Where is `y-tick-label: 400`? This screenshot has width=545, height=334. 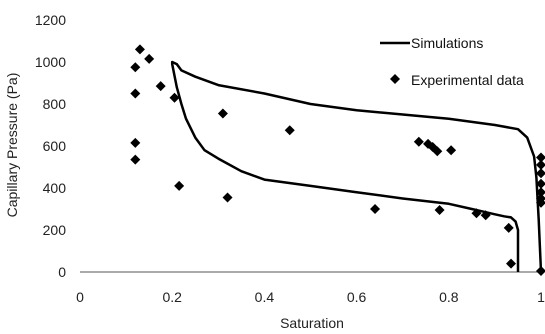
y-tick-label: 400 is located at coordinates (55, 188).